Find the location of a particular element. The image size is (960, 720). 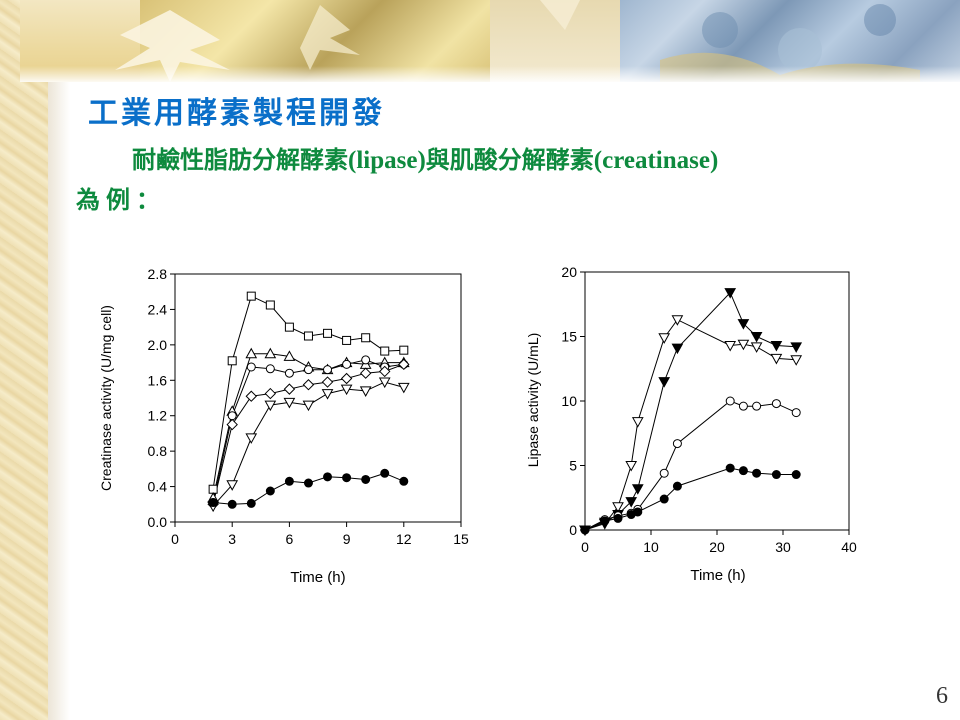

subtitle-creatinase-zh: 與肌酸分解酵素 is located at coordinates (509, 160).